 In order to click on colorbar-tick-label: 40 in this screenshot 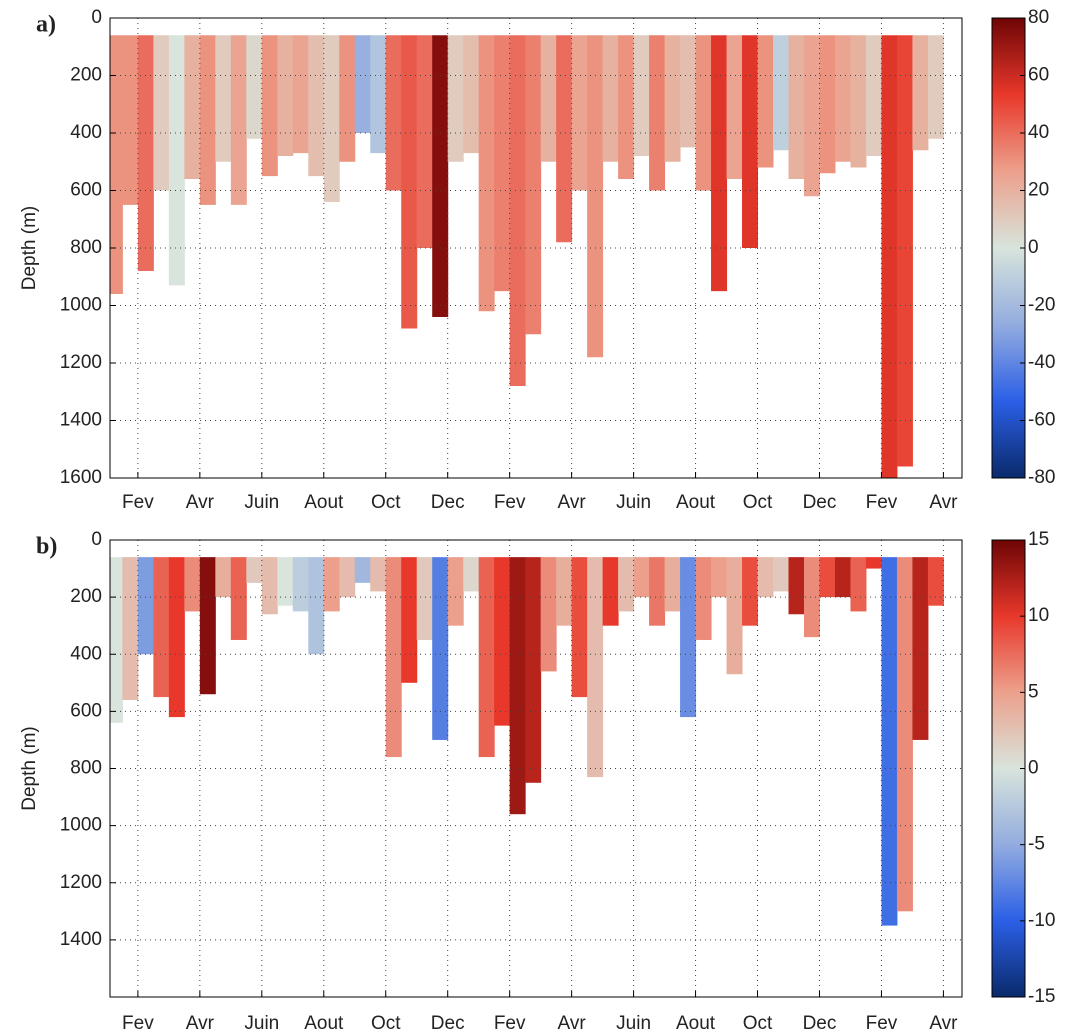, I will do `click(1038, 132)`.